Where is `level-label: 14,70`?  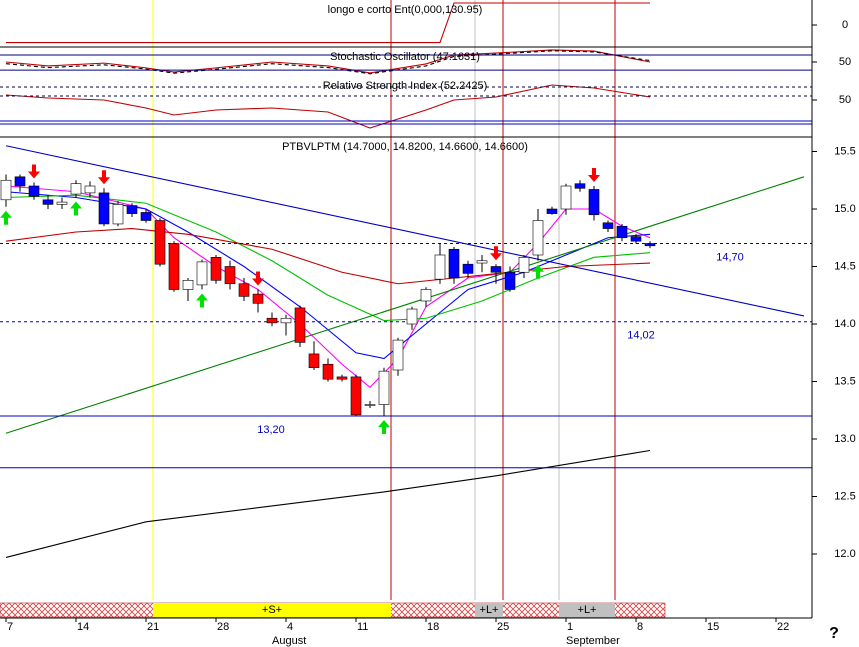 level-label: 14,70 is located at coordinates (730, 257).